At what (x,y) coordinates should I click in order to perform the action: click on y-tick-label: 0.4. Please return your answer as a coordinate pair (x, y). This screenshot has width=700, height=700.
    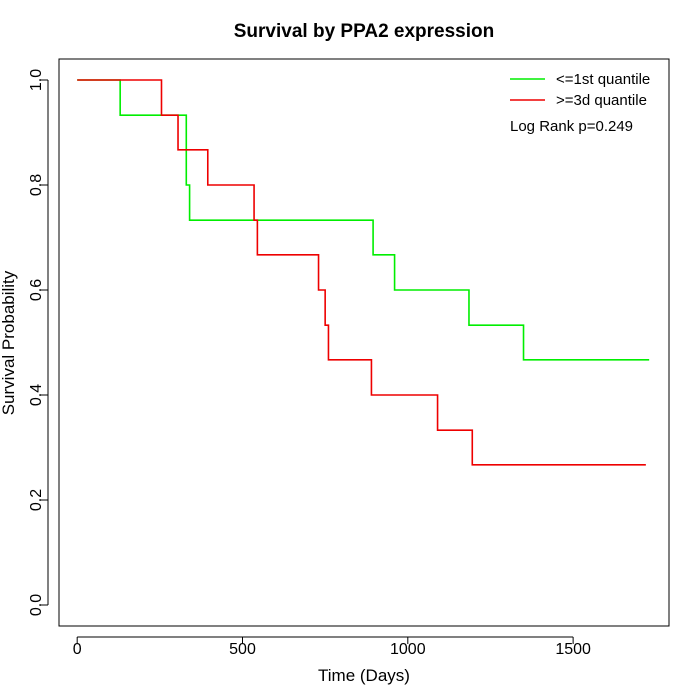
    Looking at the image, I should click on (36, 395).